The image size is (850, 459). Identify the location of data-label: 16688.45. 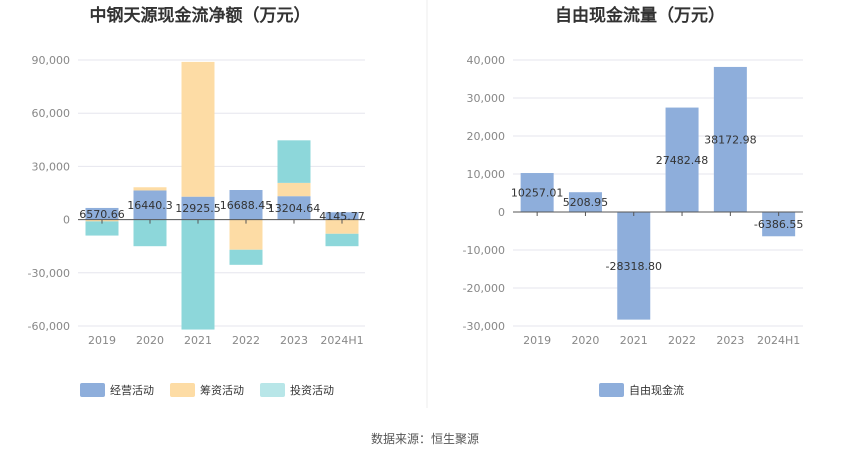
(246, 205).